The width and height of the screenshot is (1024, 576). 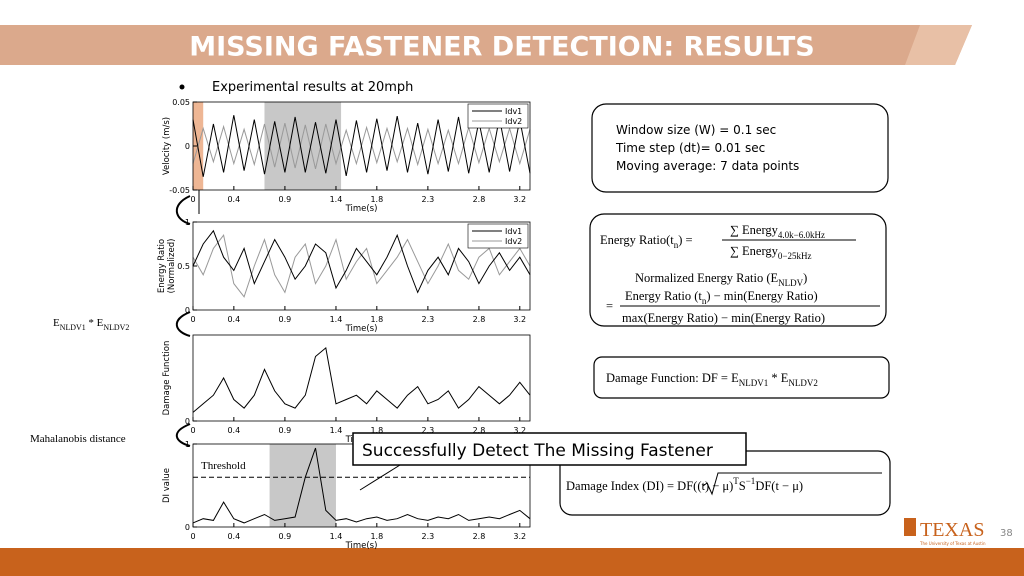 What do you see at coordinates (312, 87) in the screenshot?
I see `bullet-text: Experimental results at 20mph` at bounding box center [312, 87].